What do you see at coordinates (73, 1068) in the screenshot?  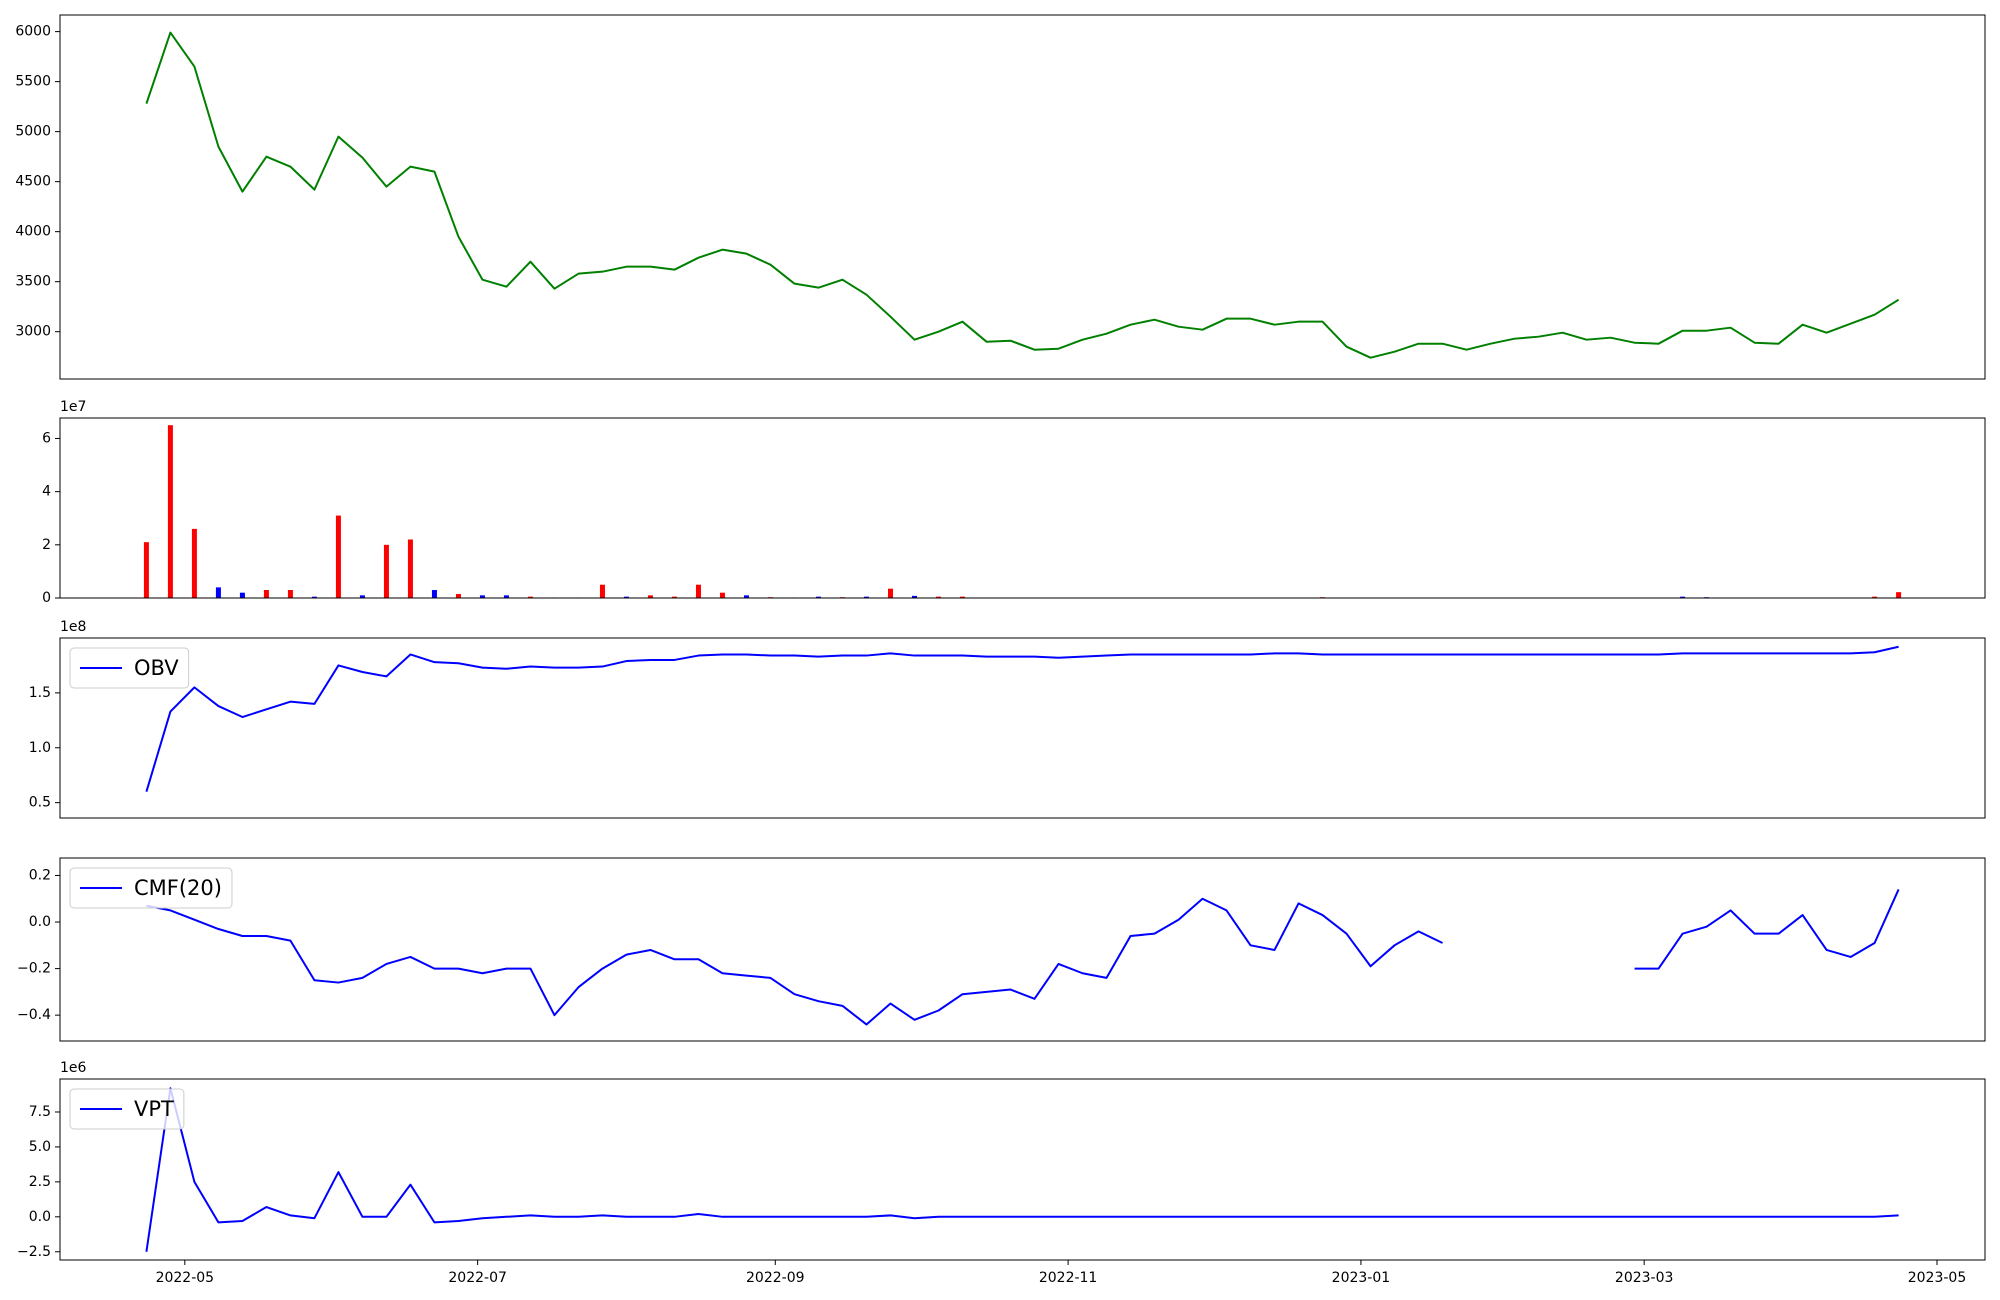 I see `y-offset-label: 1e6` at bounding box center [73, 1068].